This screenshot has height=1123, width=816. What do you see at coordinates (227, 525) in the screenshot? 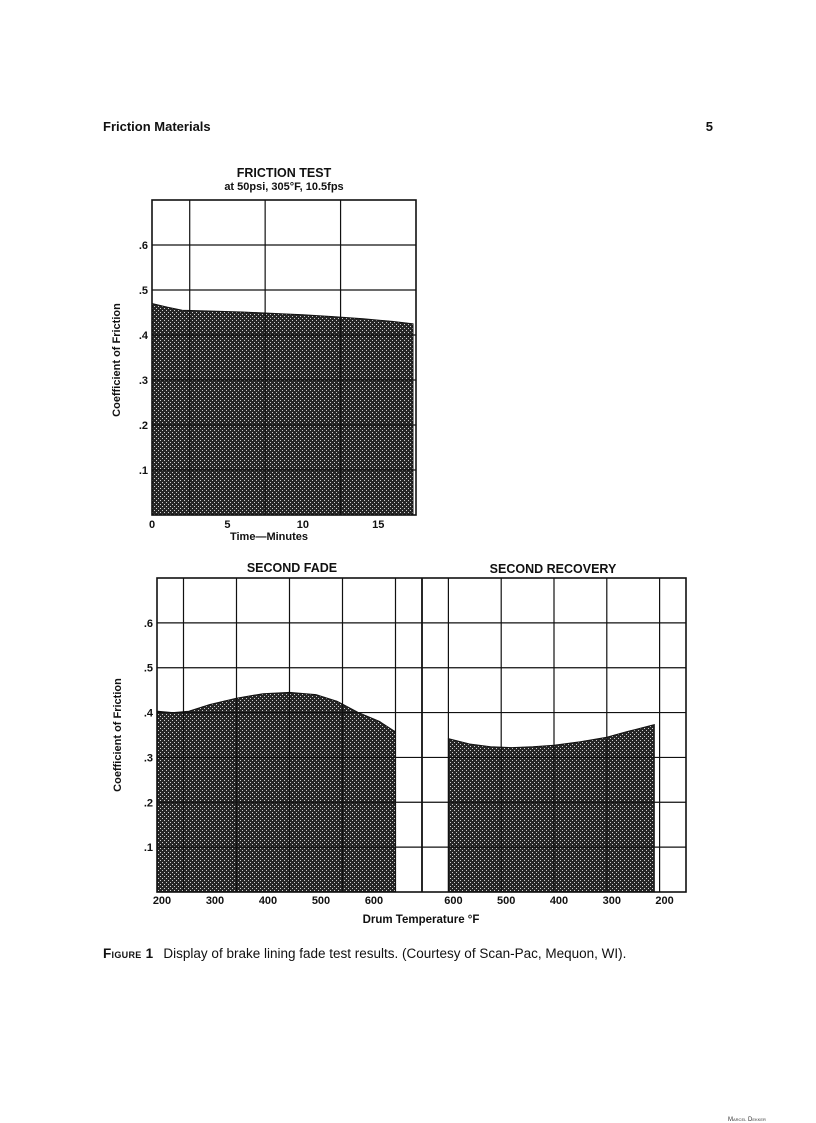
I see `x-tick-label: 5` at bounding box center [227, 525].